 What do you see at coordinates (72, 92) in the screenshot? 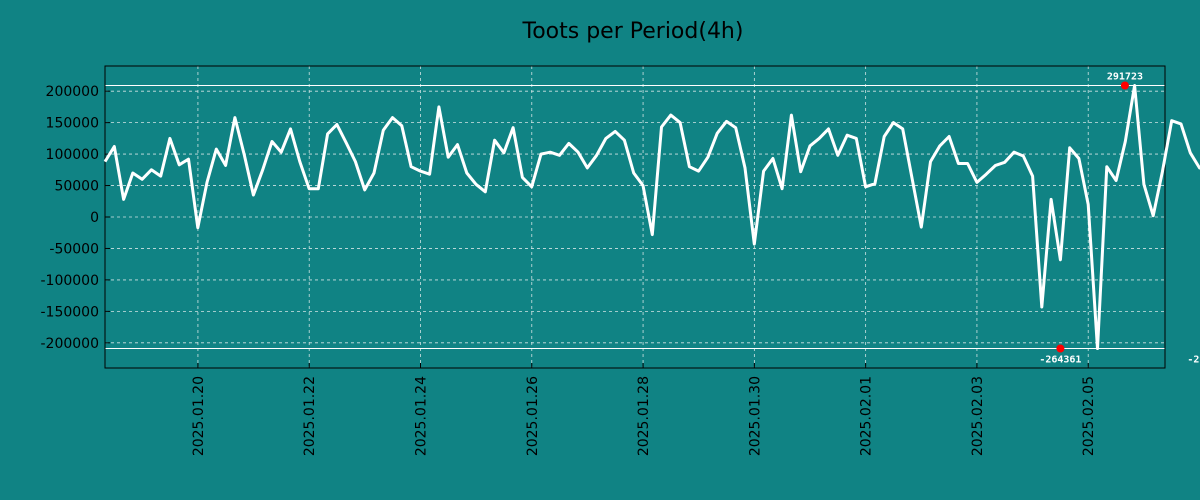
I see `y-tick-label: 200000` at bounding box center [72, 92].